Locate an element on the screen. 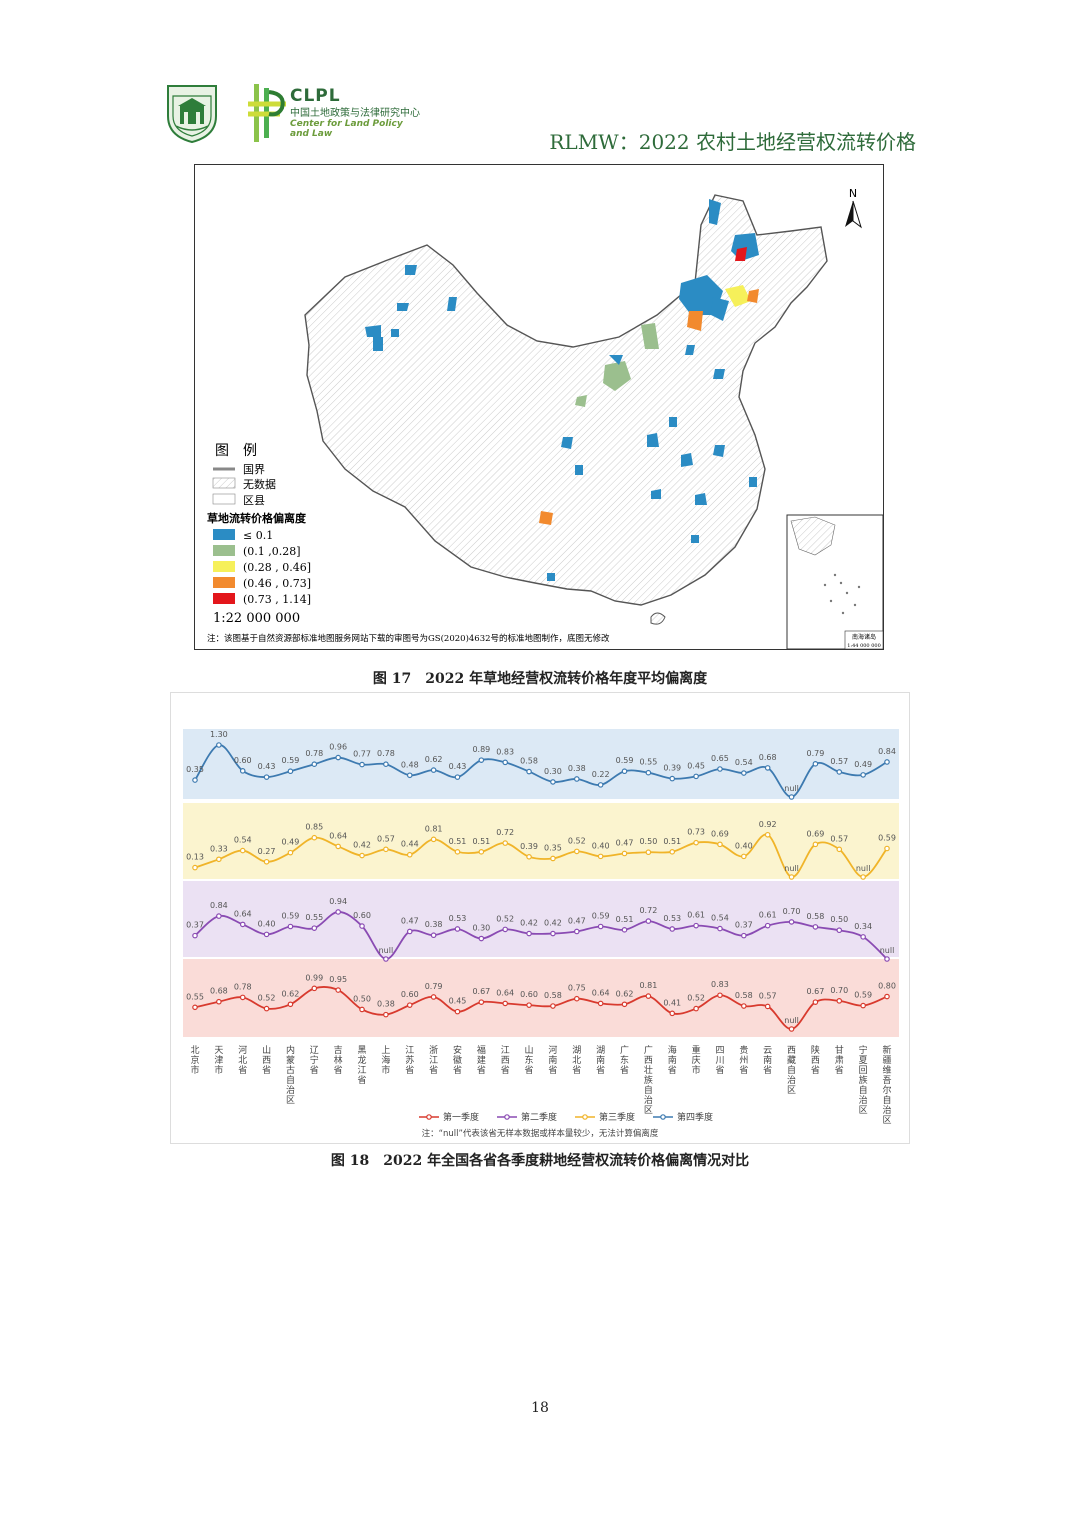 The image size is (1080, 1528). figure-18-caption: 图 18 2022 年全国各省各季度耕地经营权流转价格偏离情况对比 is located at coordinates (540, 1161).